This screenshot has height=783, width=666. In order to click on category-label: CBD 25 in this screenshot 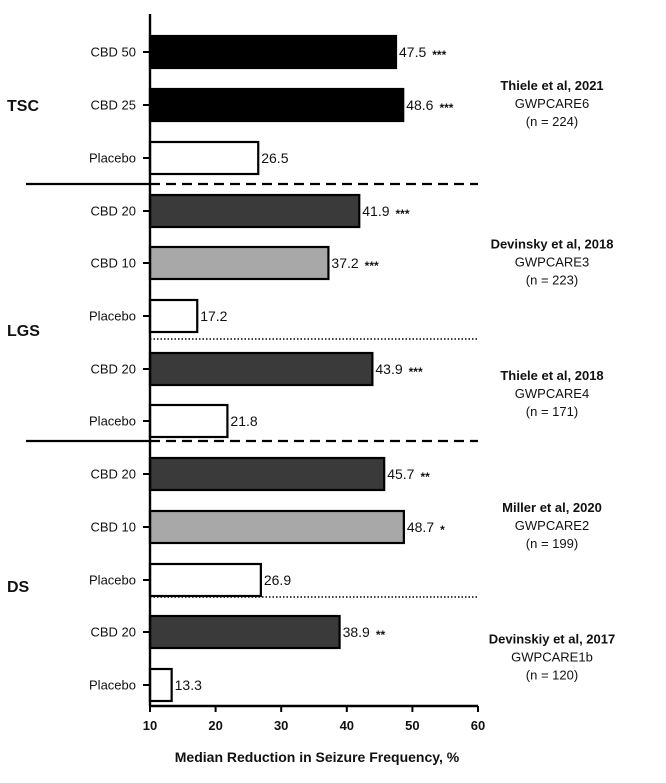, I will do `click(113, 105)`.